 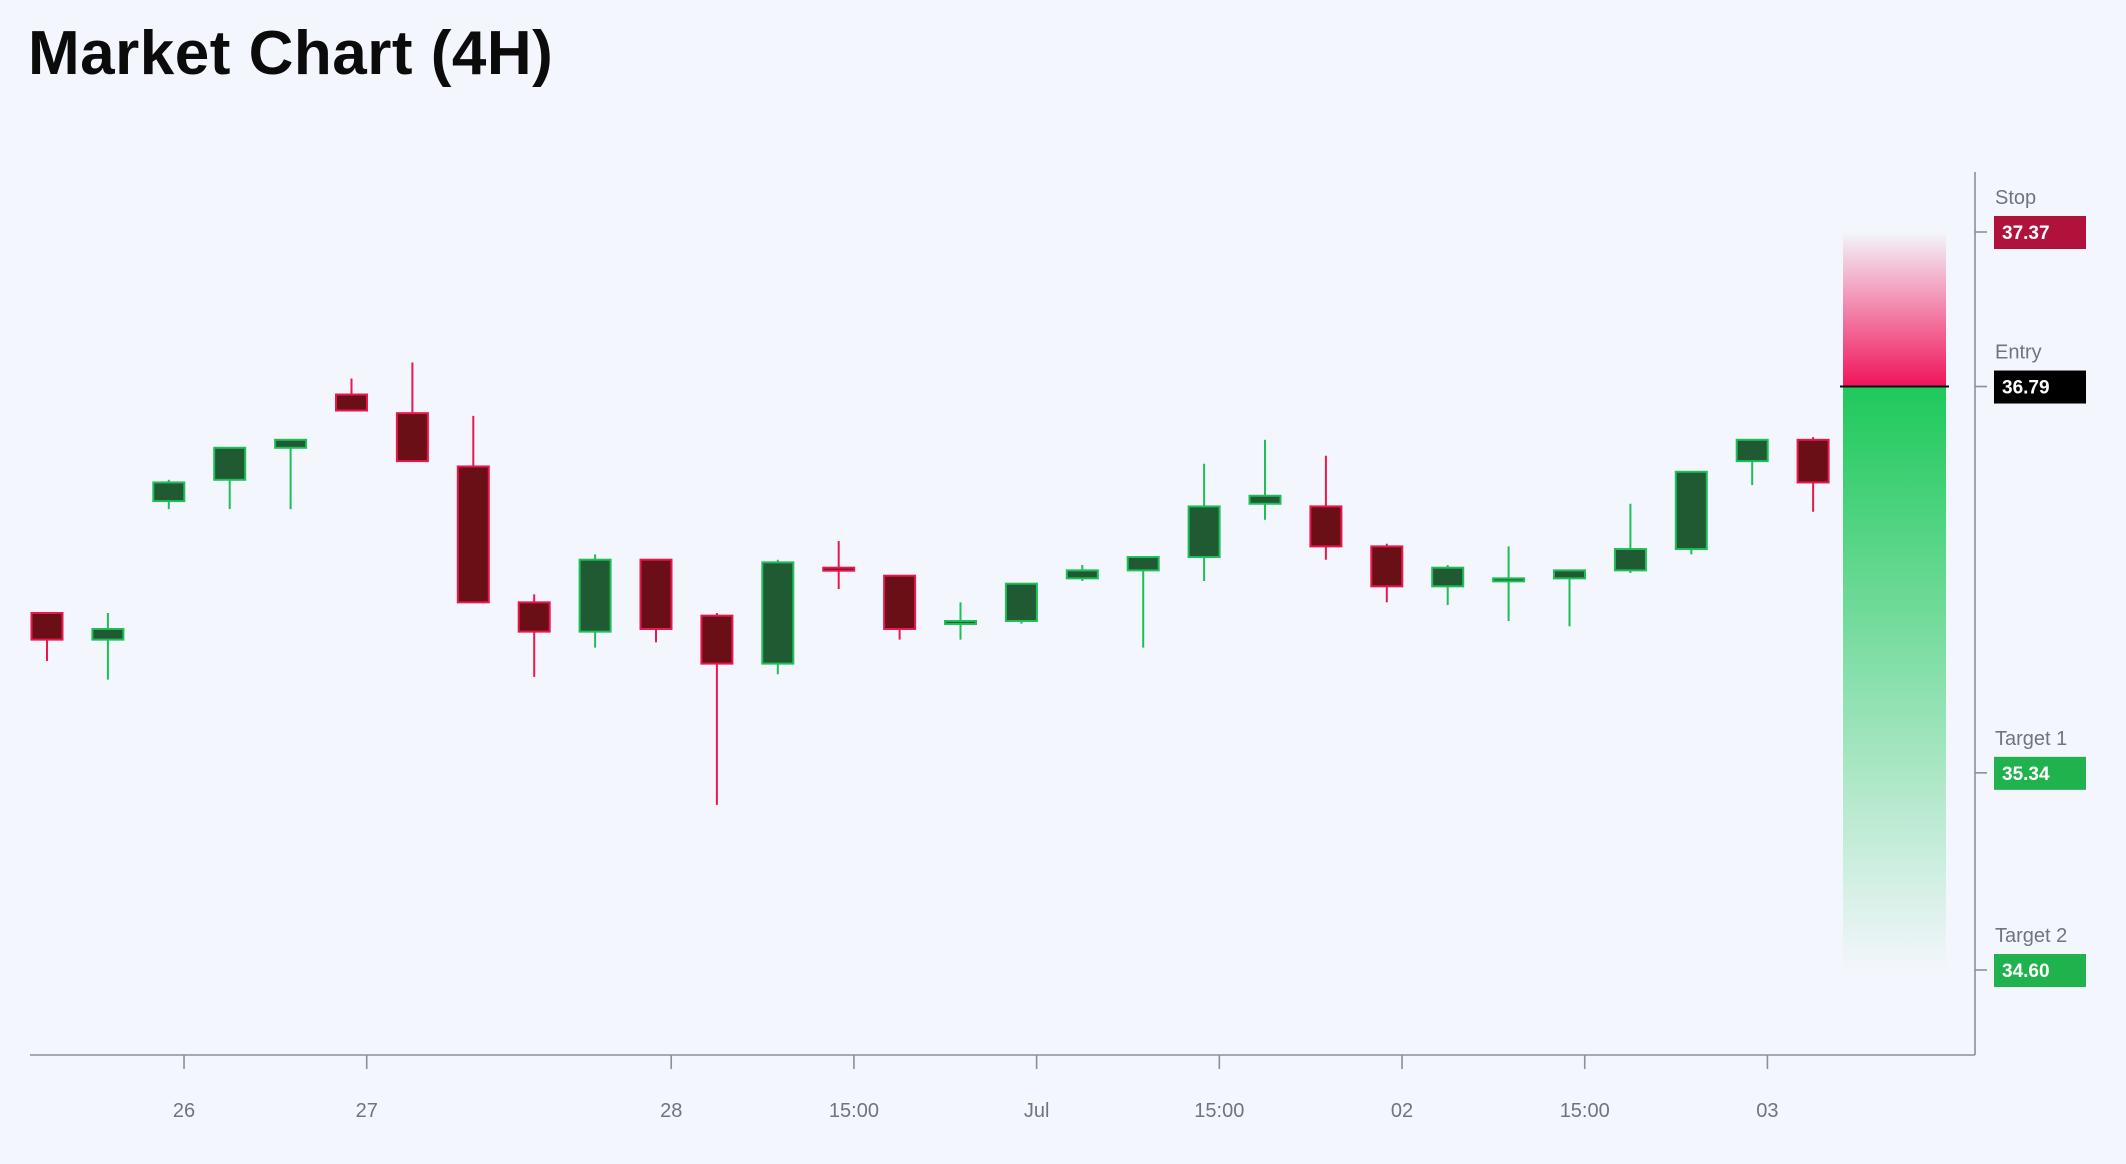 I want to click on level-target-1: Target 1 35.34, so click(x=2030, y=759).